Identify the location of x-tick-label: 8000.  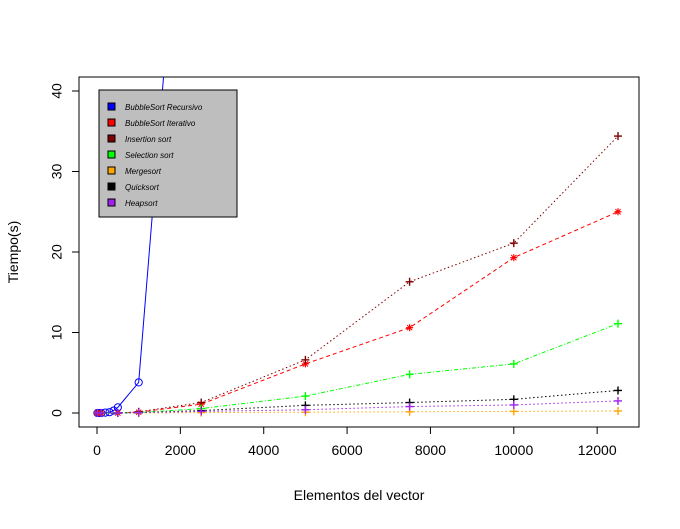
(430, 450).